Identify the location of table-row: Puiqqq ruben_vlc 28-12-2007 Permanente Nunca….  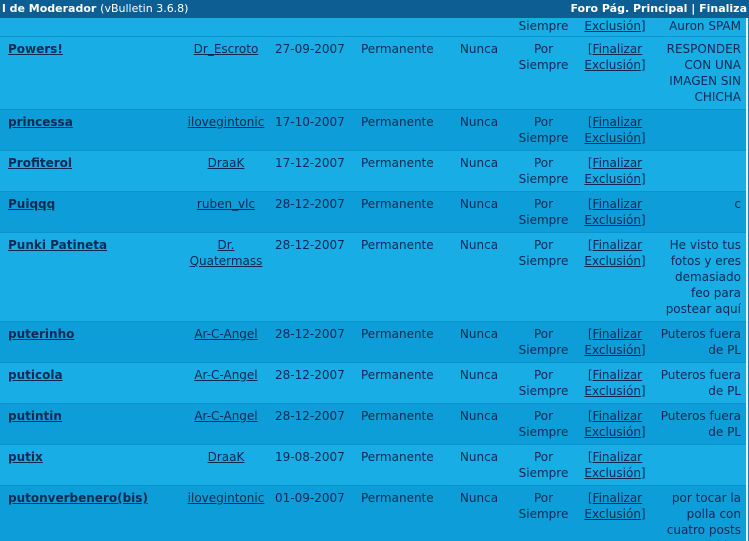
(373, 212).